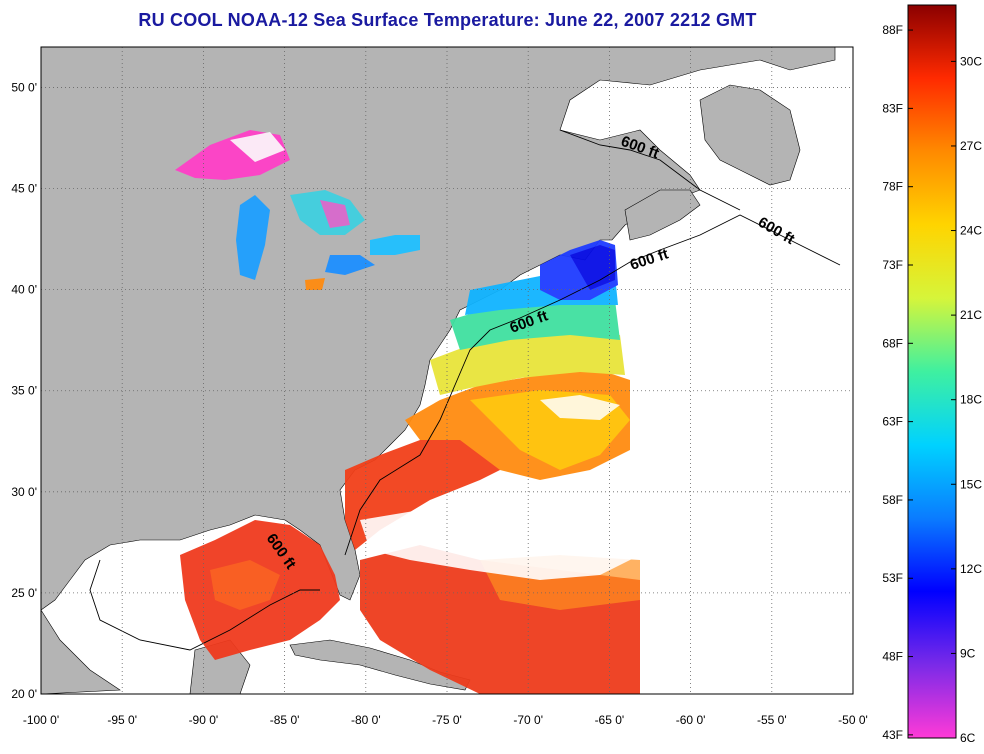  What do you see at coordinates (892, 500) in the screenshot?
I see `colorbar-fahrenheit-label: 58F` at bounding box center [892, 500].